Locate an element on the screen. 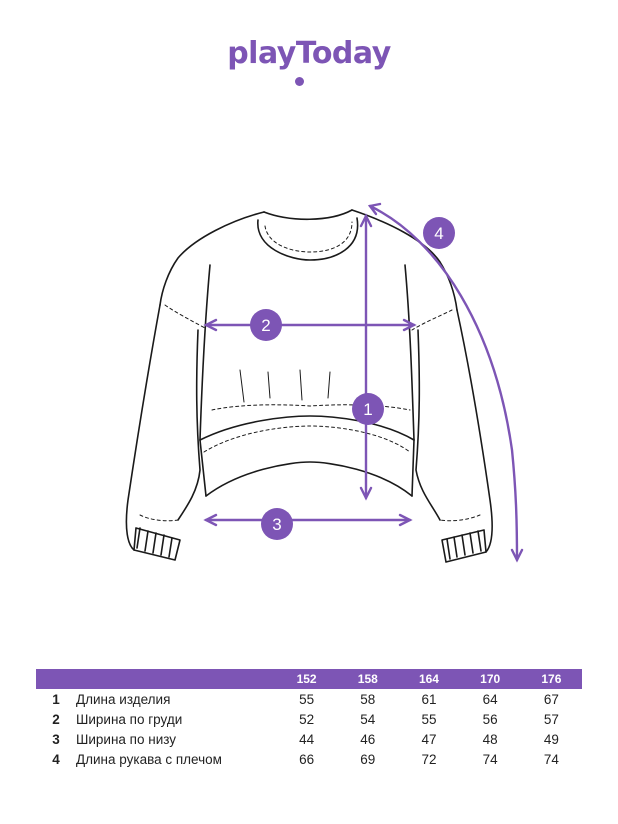 The width and height of the screenshot is (618, 824). badge-4: 4 is located at coordinates (439, 233).